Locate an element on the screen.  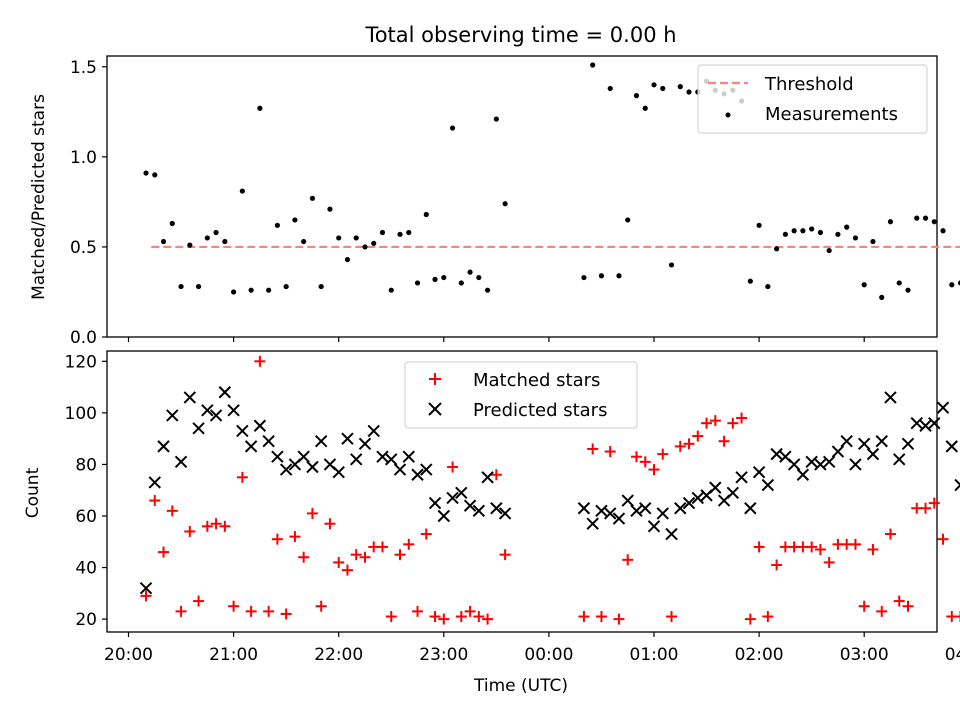
counts-y-tick-label: 100 is located at coordinates (81, 414).